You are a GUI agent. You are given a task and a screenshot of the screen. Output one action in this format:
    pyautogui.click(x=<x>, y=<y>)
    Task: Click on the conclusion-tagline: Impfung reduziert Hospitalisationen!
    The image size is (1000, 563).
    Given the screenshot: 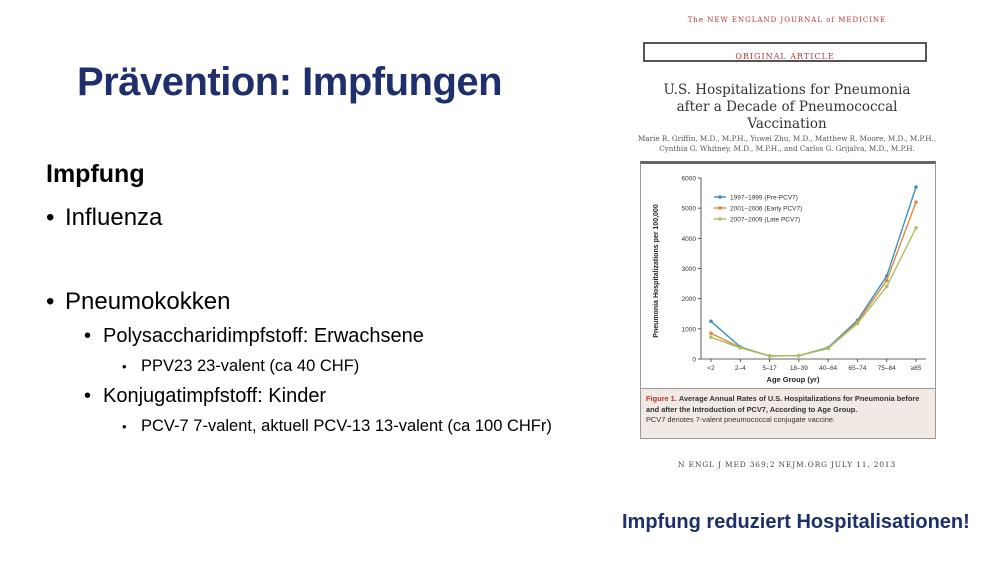 What is the action you would take?
    pyautogui.click(x=796, y=522)
    